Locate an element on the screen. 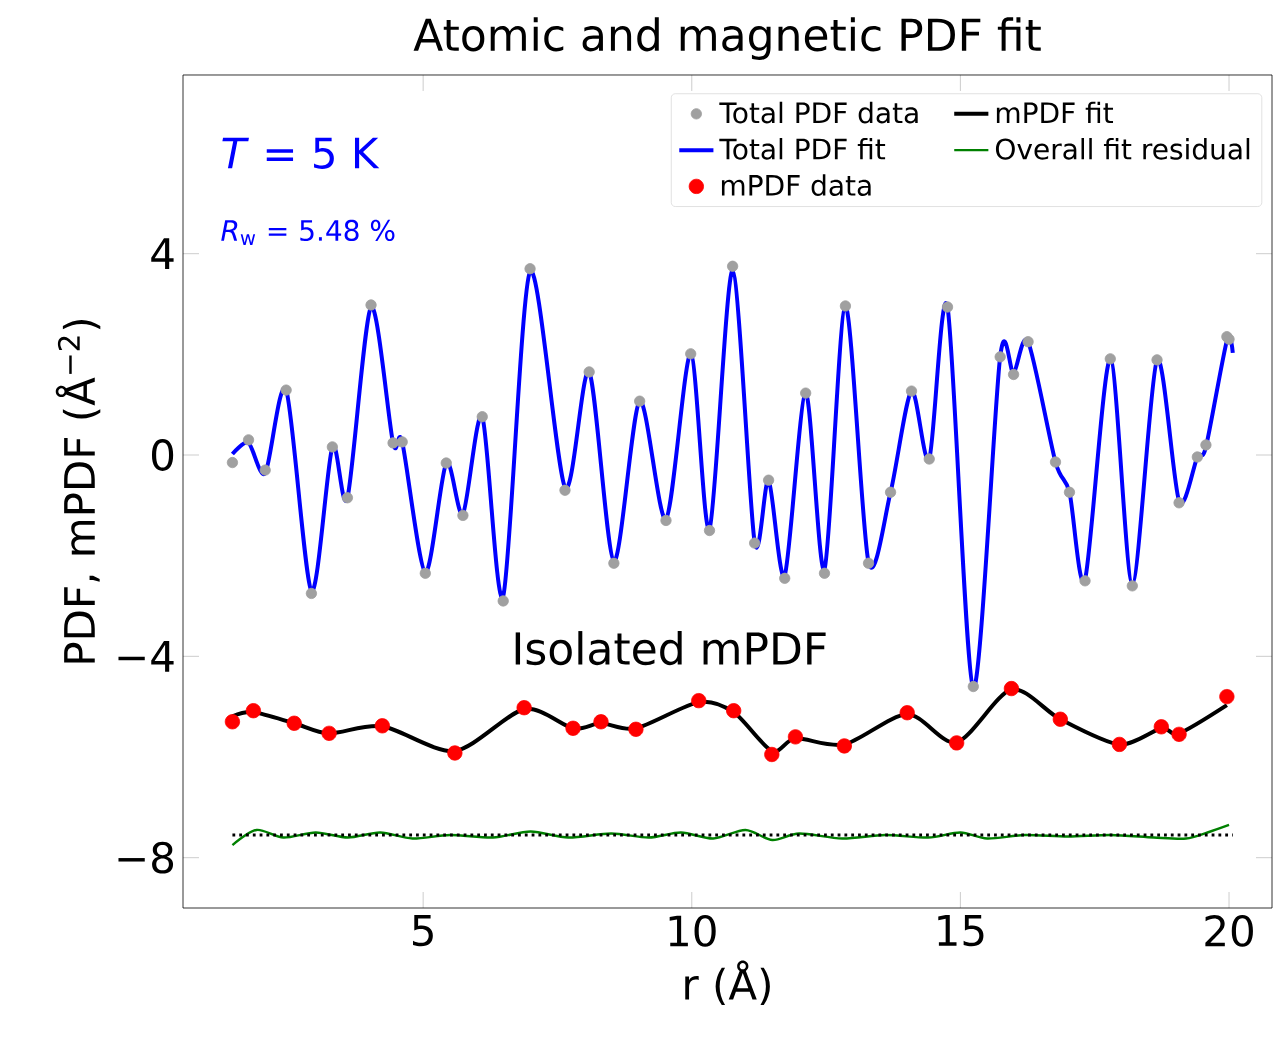 The height and width of the screenshot is (1041, 1276). legend-label: Total PDF fit is located at coordinates (802, 149).